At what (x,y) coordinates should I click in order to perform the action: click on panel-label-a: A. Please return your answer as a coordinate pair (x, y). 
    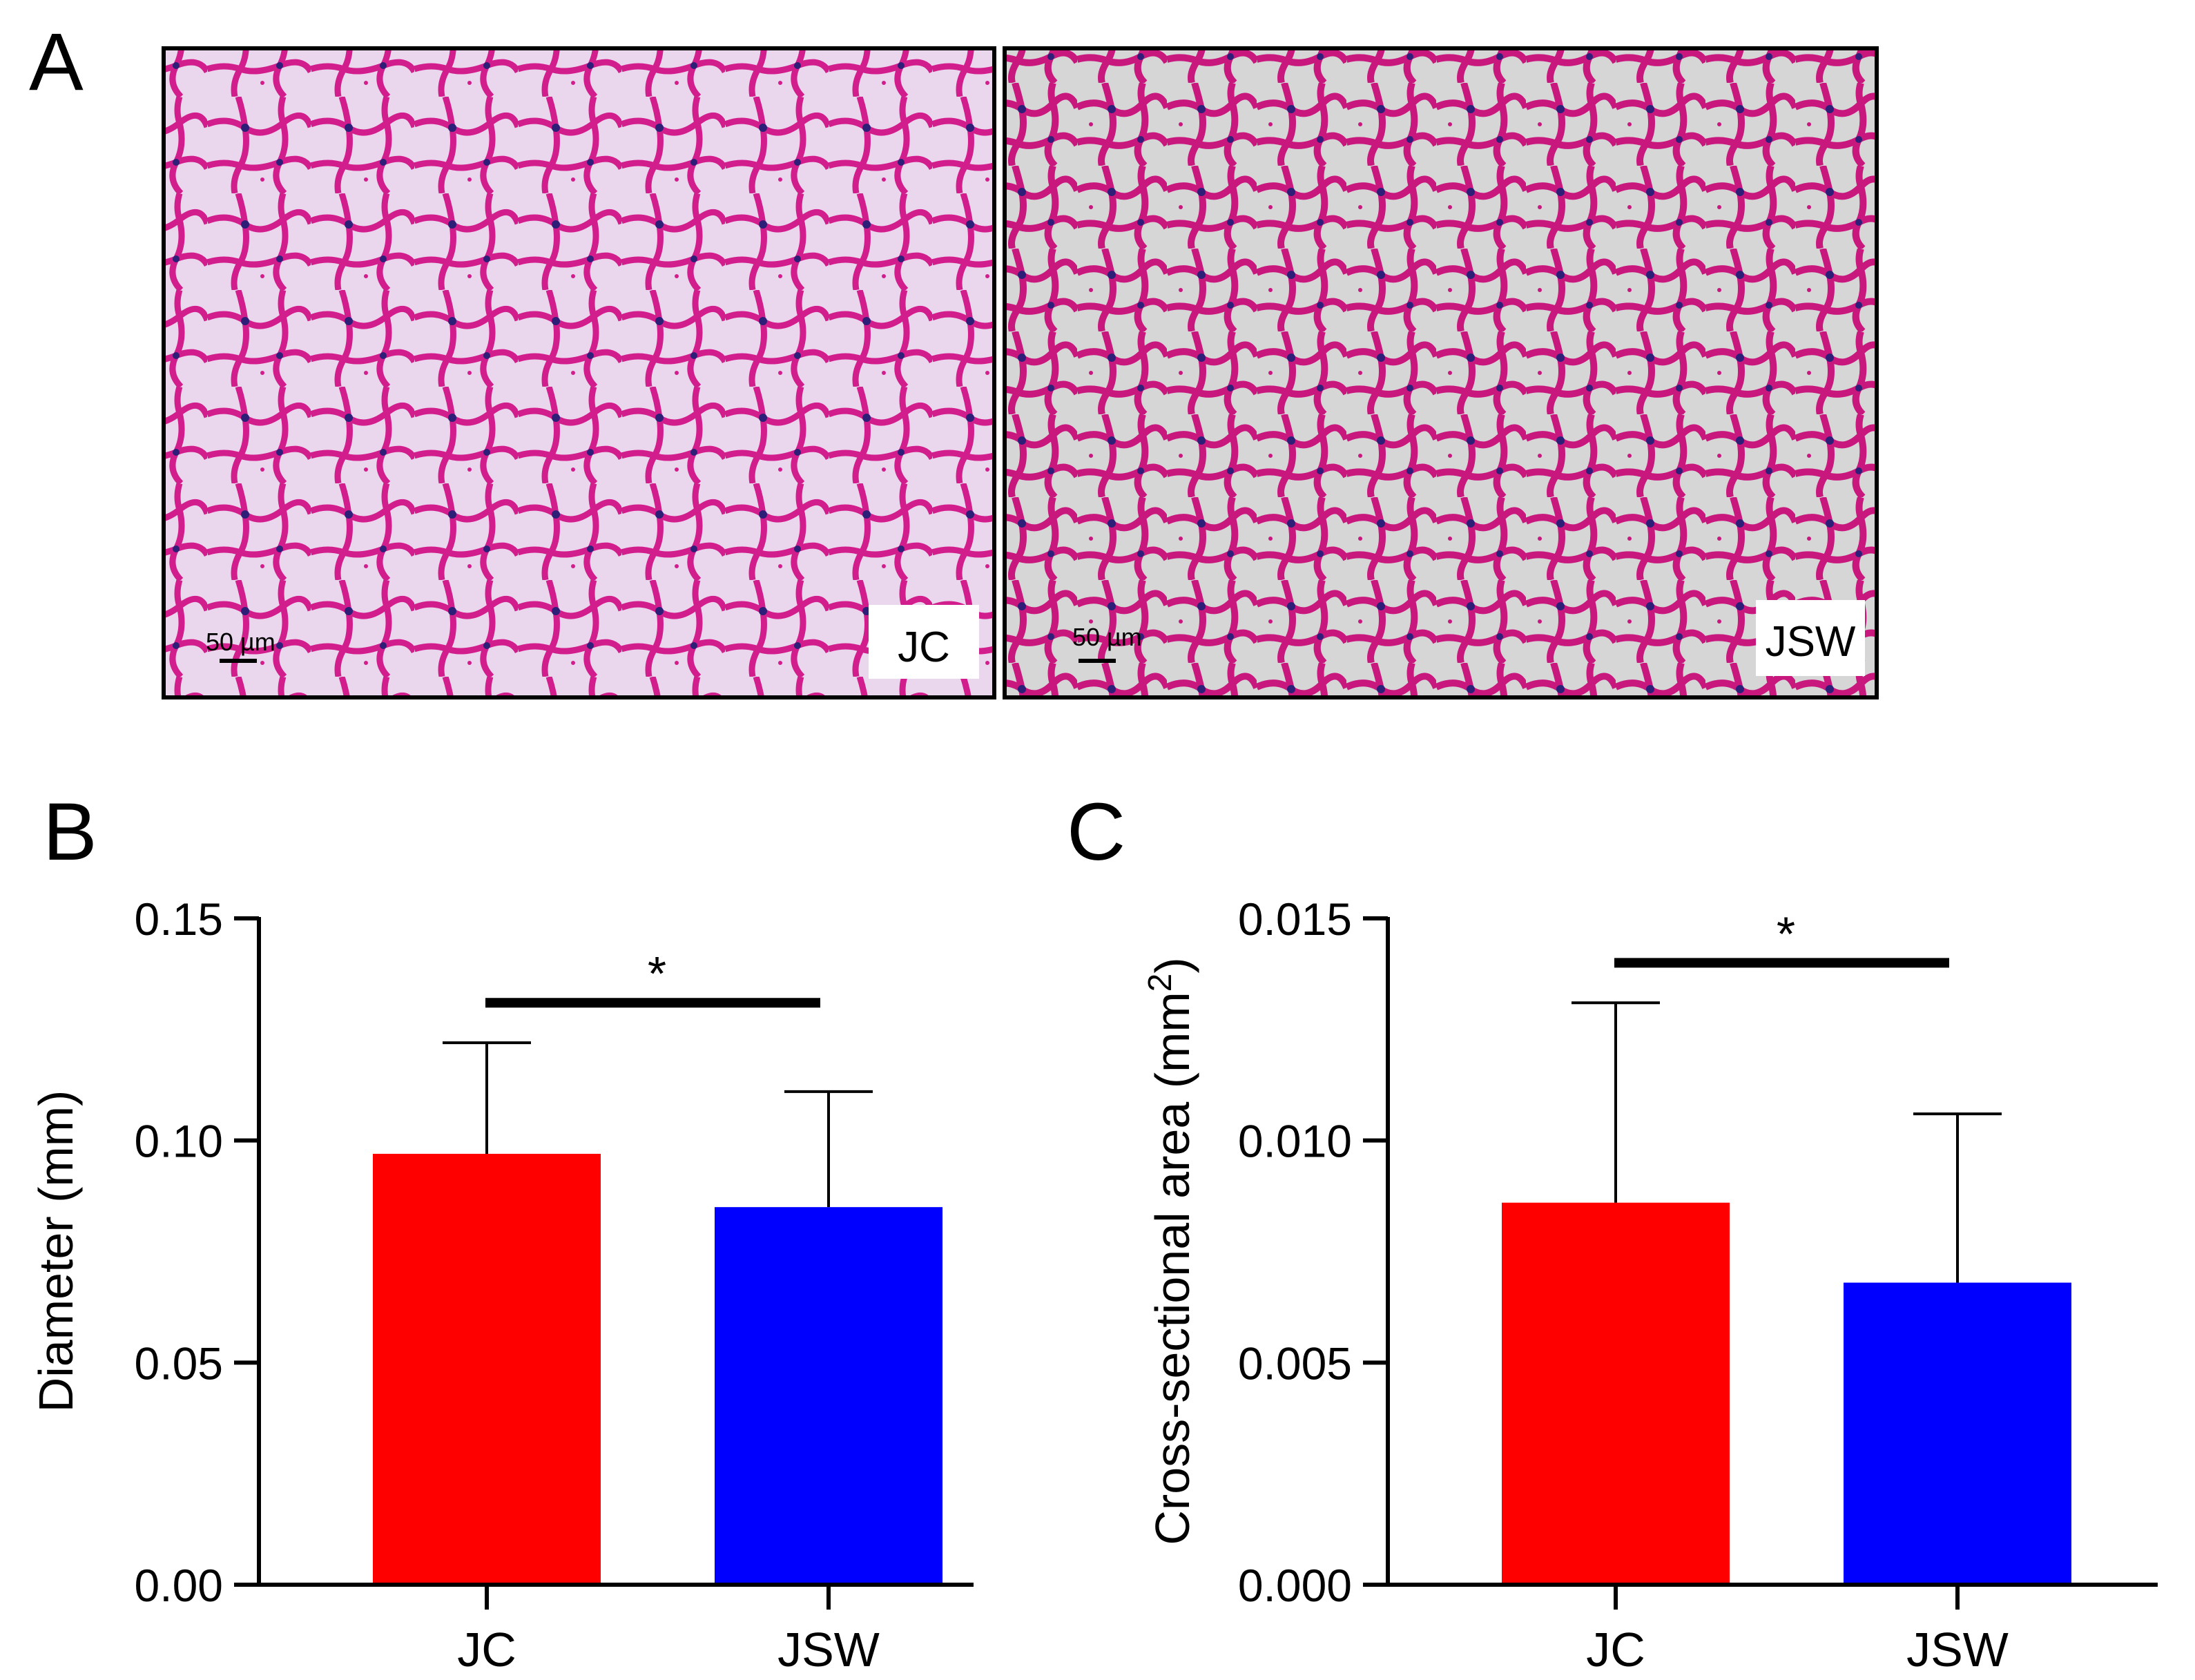
    Looking at the image, I should click on (56, 63).